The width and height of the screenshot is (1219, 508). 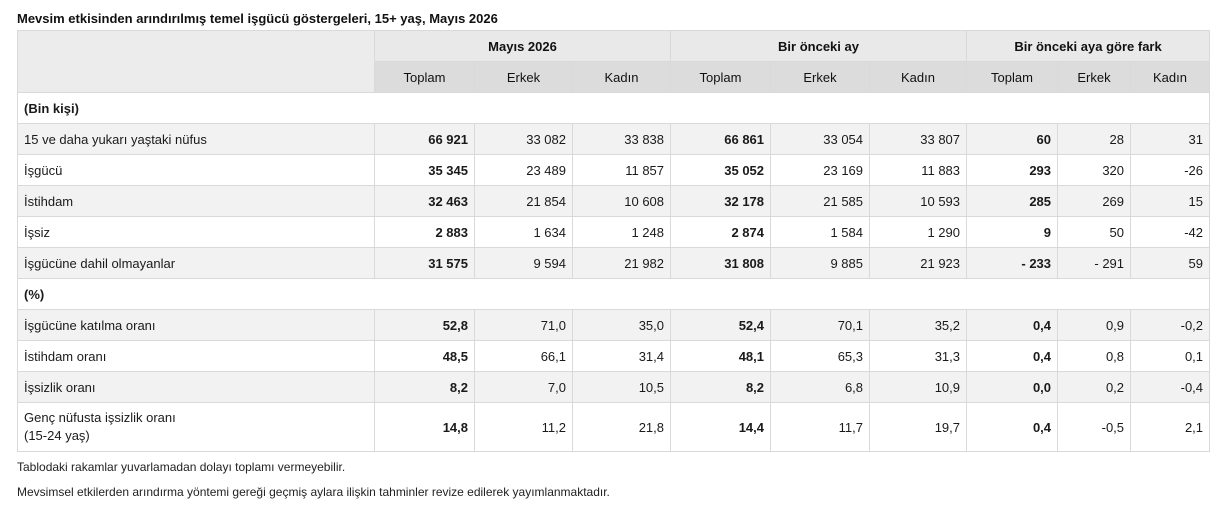 I want to click on cell: 2 883, so click(x=424, y=232).